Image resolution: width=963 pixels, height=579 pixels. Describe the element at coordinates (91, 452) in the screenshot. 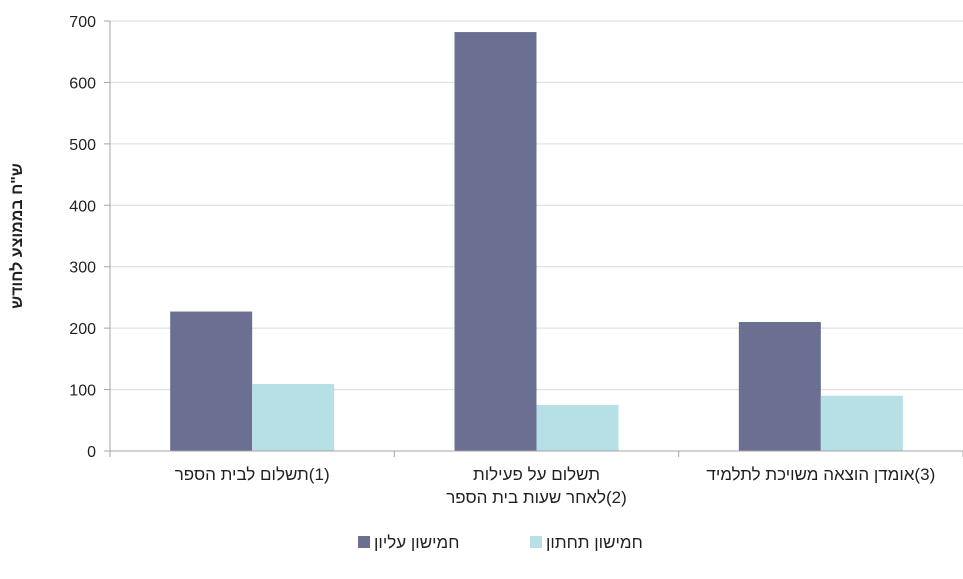

I see `y-tick-label: 0` at that location.